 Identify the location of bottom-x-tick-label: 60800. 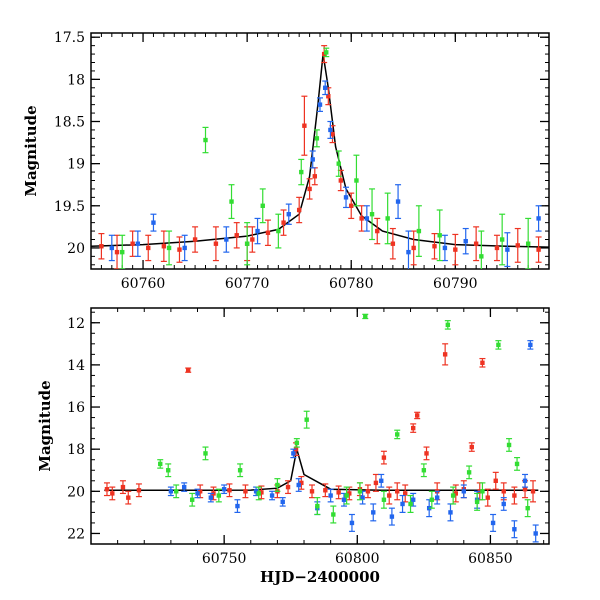
(357, 559).